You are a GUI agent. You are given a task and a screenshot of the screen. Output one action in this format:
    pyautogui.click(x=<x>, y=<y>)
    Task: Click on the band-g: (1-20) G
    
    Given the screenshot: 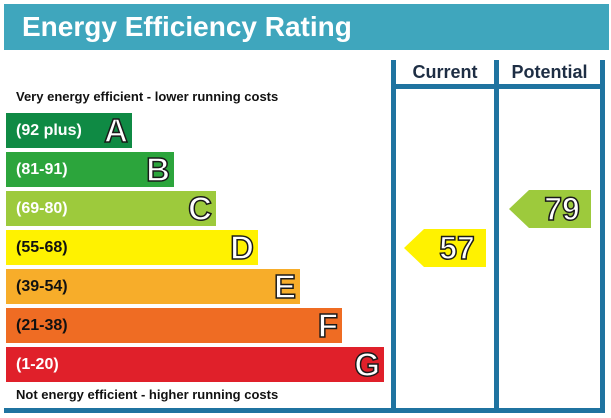 What is the action you would take?
    pyautogui.click(x=195, y=364)
    